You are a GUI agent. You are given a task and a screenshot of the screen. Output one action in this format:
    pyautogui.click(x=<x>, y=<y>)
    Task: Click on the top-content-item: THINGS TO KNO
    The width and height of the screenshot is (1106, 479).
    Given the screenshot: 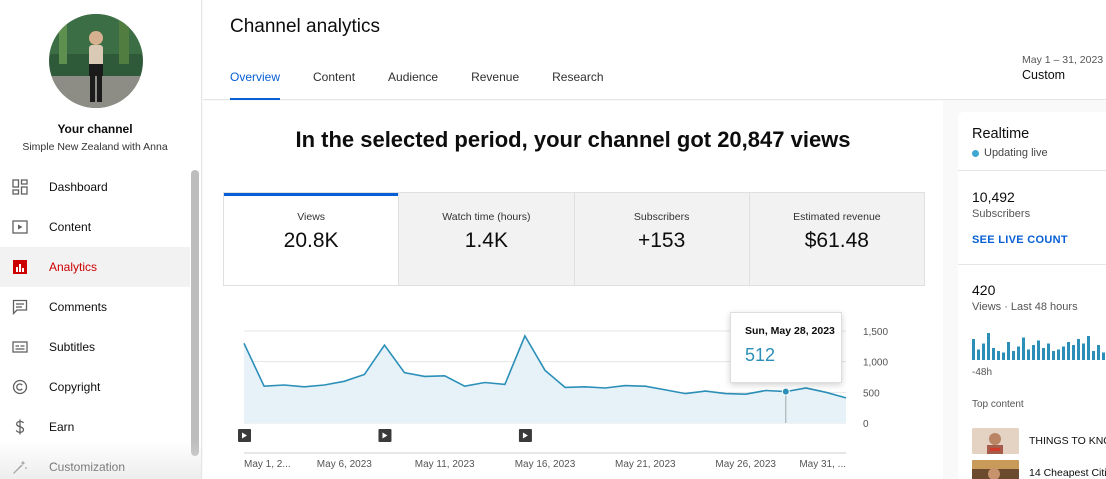 What is the action you would take?
    pyautogui.click(x=1039, y=441)
    